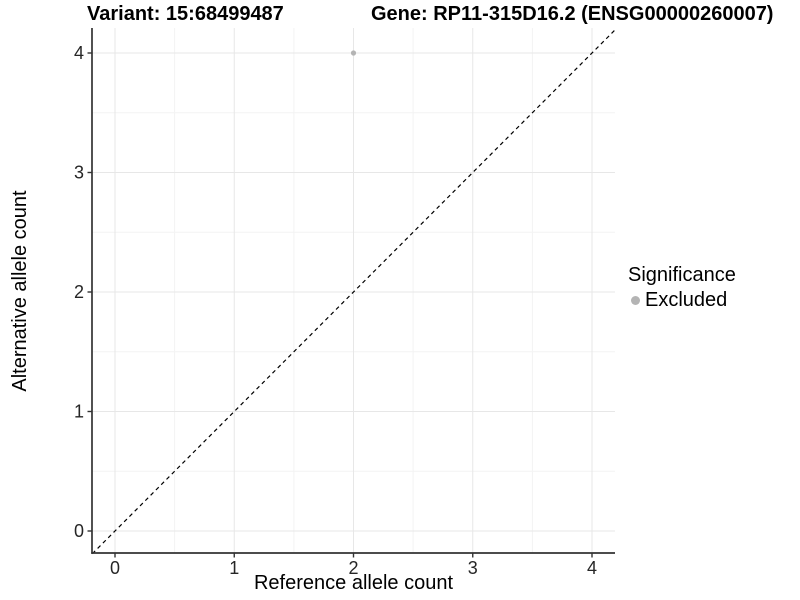 This screenshot has width=800, height=600. I want to click on legend: Significance Excluded, so click(682, 288).